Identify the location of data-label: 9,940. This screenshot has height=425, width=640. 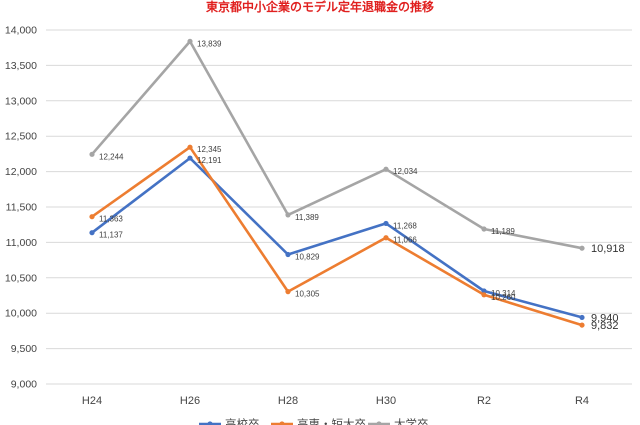
(605, 318).